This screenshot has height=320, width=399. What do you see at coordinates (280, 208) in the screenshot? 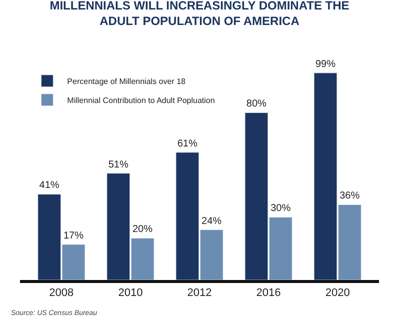
I see `data-label: 30%` at bounding box center [280, 208].